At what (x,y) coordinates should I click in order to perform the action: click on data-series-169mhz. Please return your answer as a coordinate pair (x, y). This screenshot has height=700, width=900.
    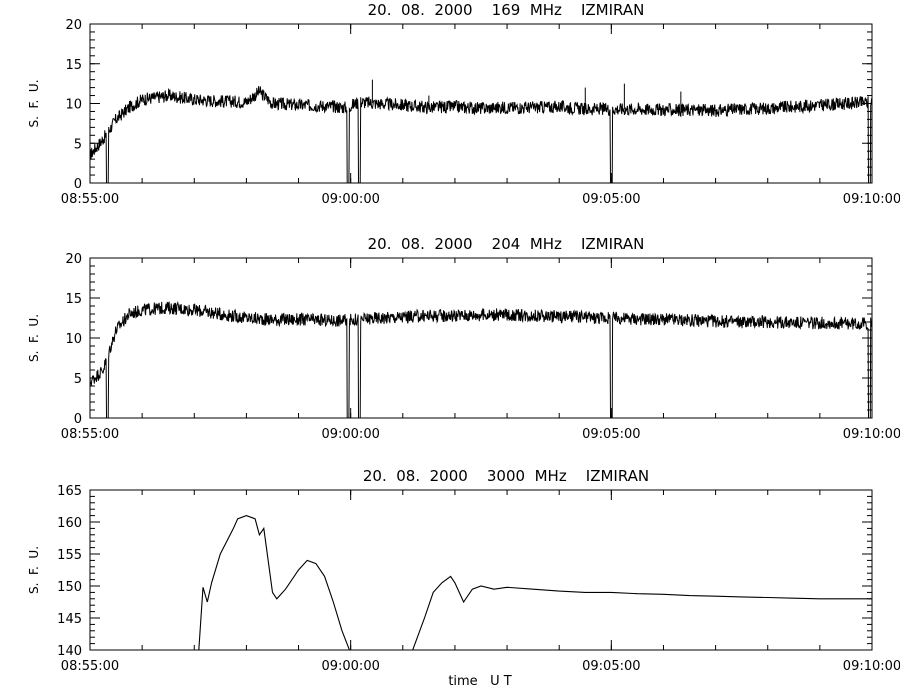
    Looking at the image, I should click on (481, 131).